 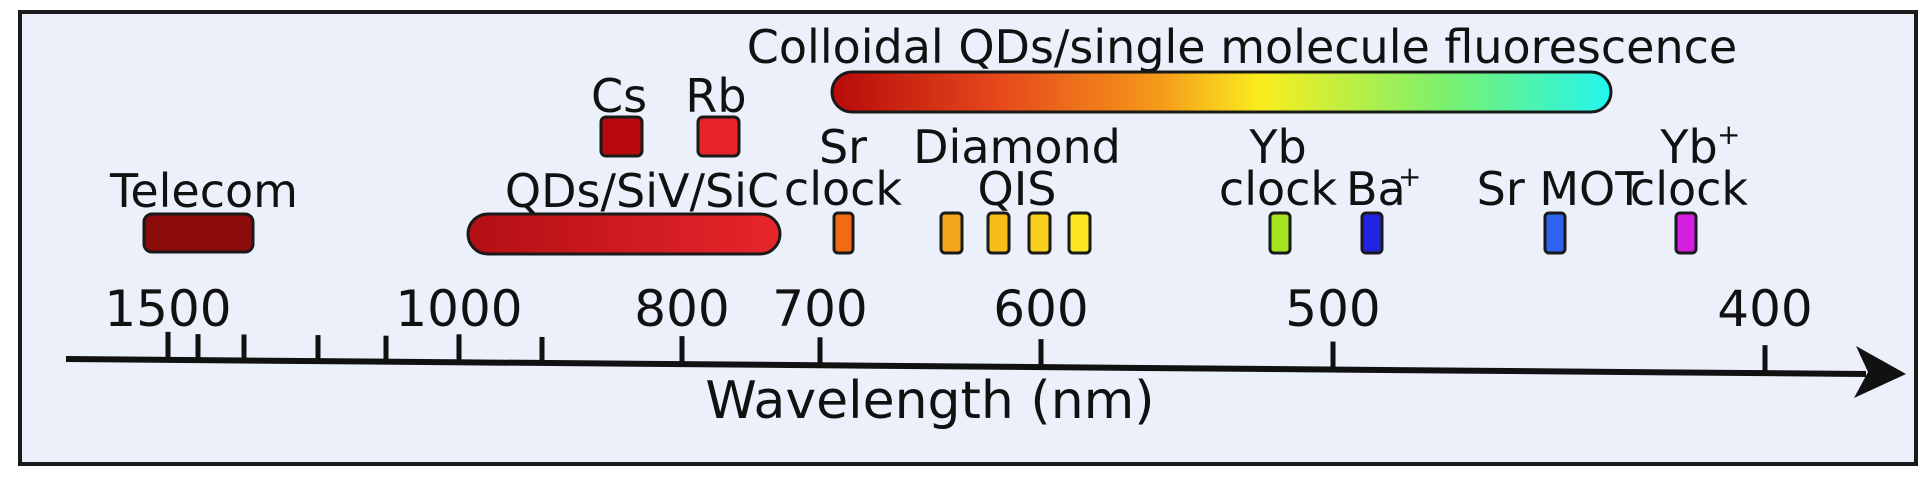 What do you see at coordinates (1376, 189) in the screenshot?
I see `label-ba-plus: Ba` at bounding box center [1376, 189].